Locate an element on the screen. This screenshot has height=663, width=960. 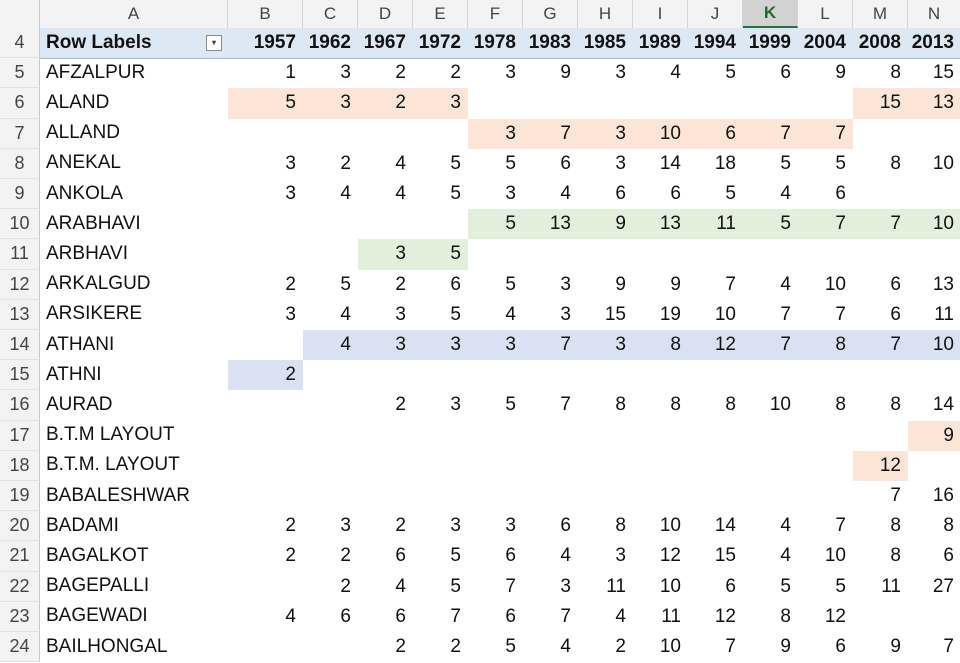
row-label-cell: AURAD is located at coordinates (79, 404).